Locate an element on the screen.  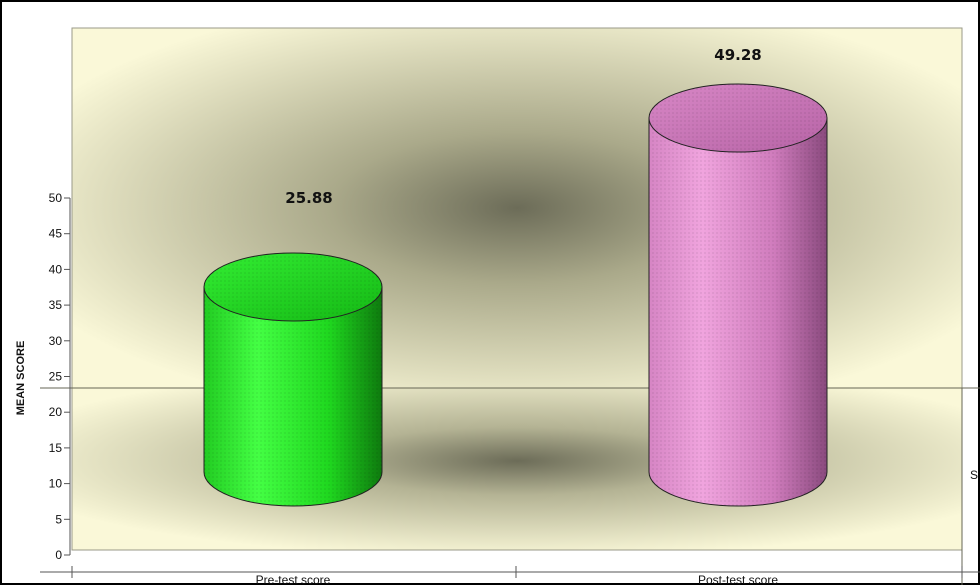
y-tick-label: 35 is located at coordinates (56, 305).